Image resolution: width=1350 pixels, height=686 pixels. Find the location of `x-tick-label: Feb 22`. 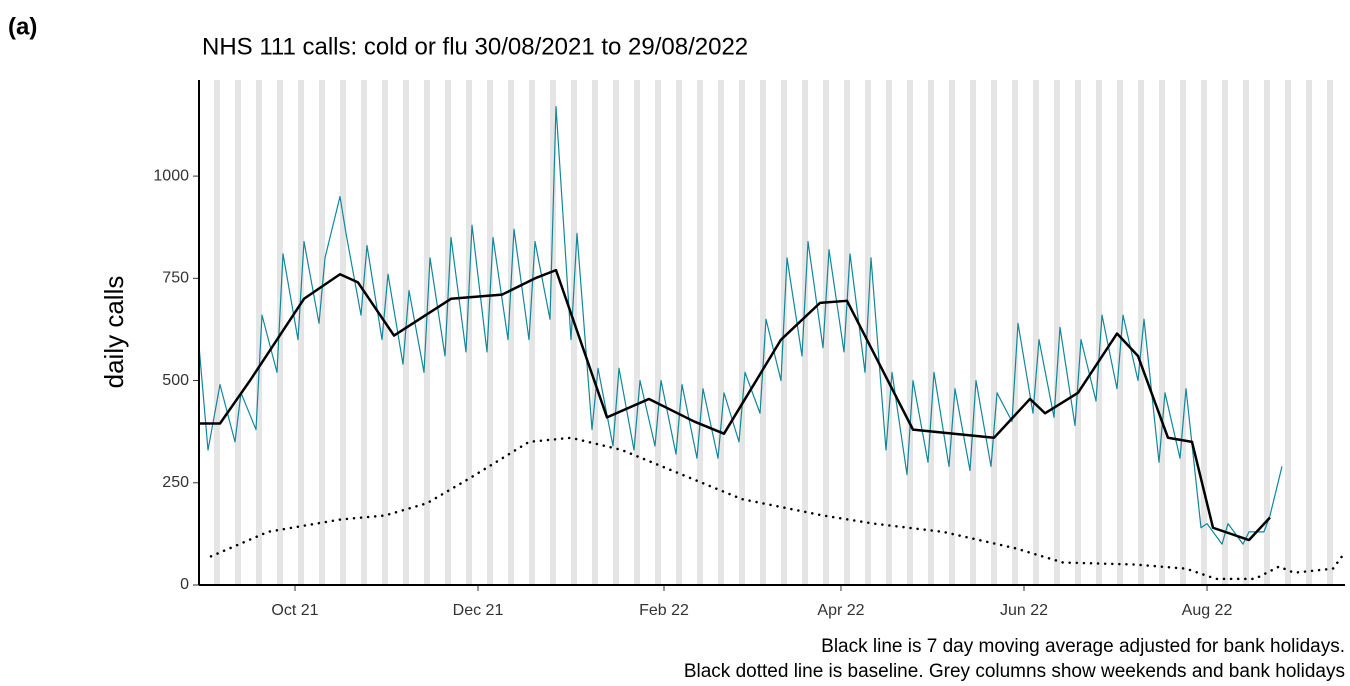

x-tick-label: Feb 22 is located at coordinates (664, 610).